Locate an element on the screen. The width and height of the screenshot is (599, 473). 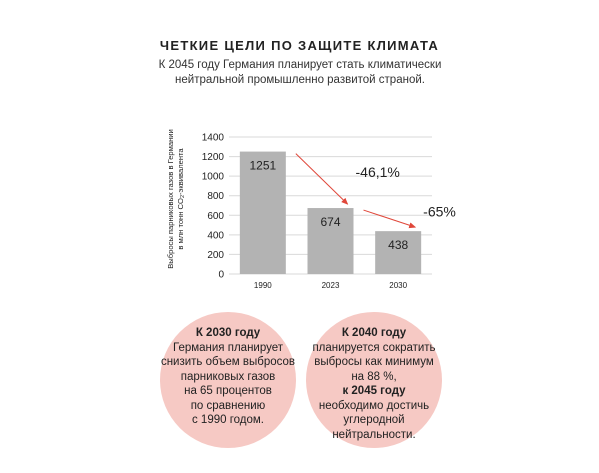
bubble-2040-heading: К 2040 году is located at coordinates (374, 333).